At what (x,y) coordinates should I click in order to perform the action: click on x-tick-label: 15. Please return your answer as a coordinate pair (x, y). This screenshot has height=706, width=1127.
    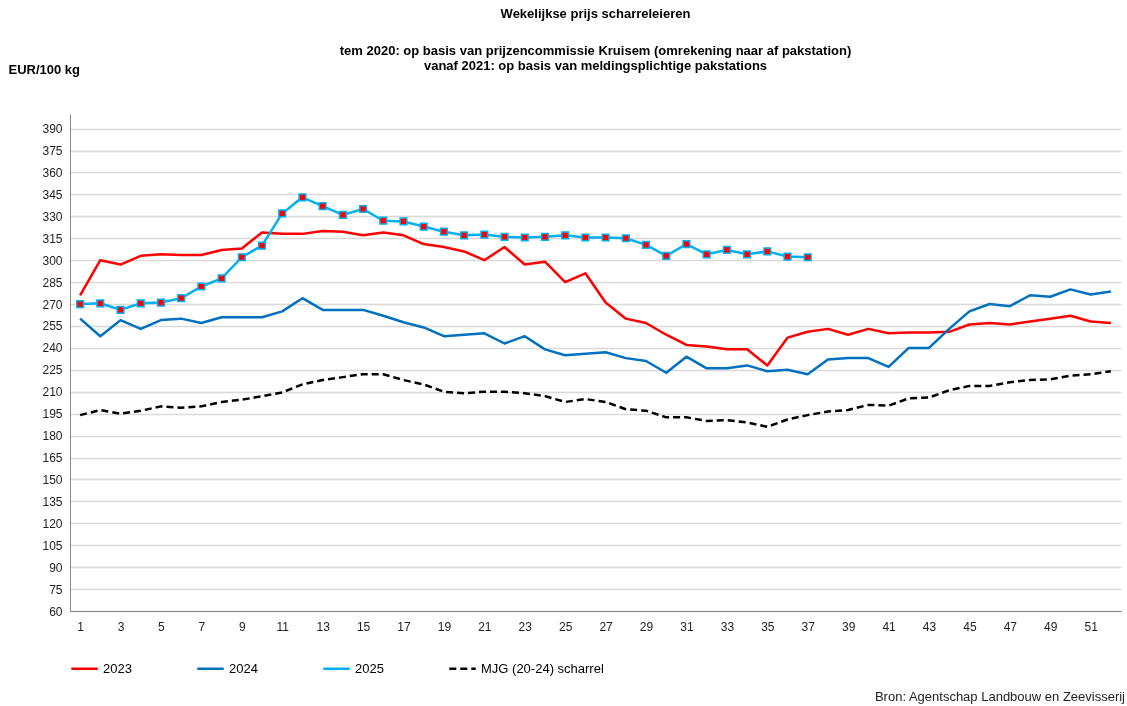
    Looking at the image, I should click on (363, 626).